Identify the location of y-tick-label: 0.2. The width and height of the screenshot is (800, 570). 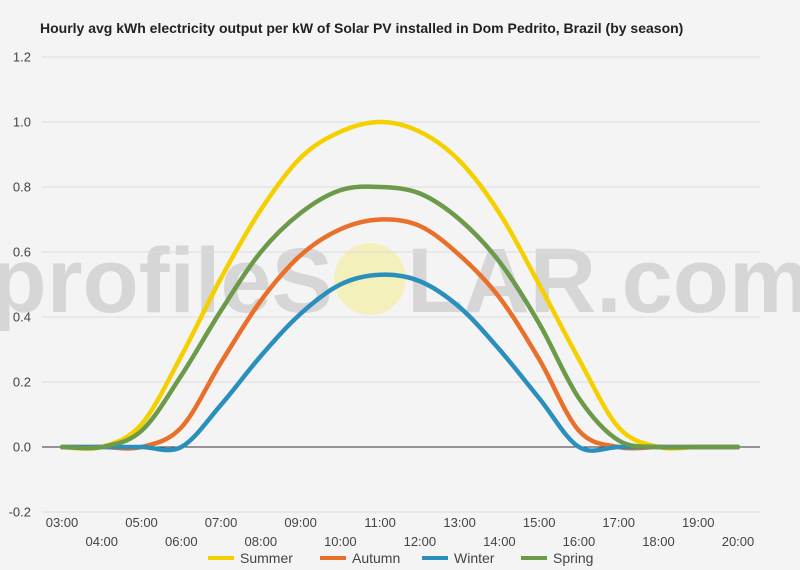
(22, 382).